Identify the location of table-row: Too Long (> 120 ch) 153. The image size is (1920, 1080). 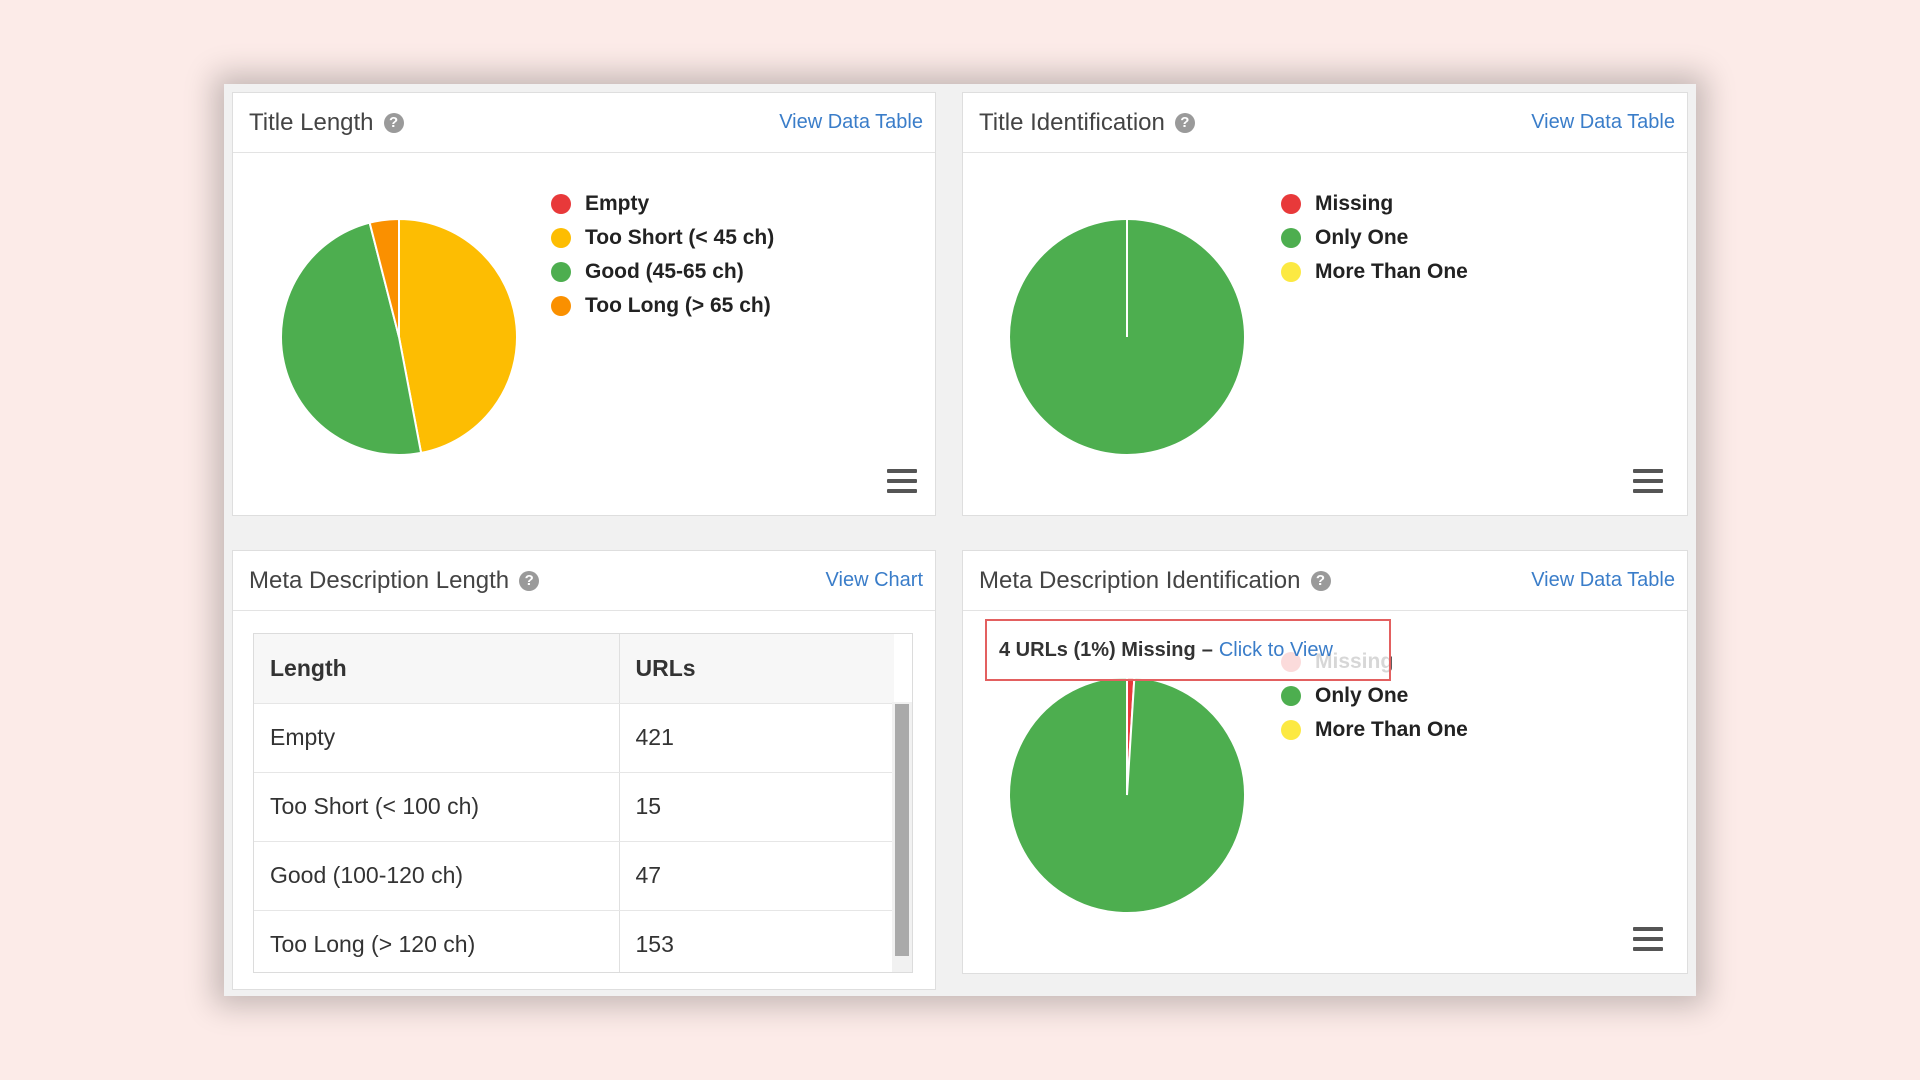
(574, 941).